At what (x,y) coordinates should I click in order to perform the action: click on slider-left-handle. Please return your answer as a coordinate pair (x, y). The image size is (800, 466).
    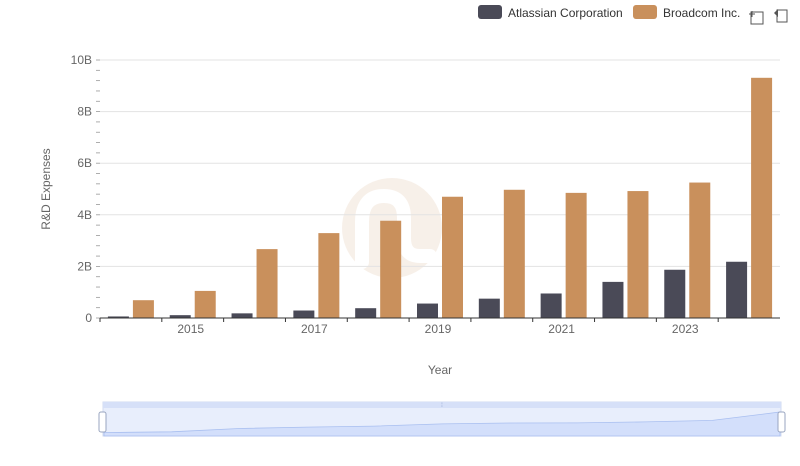
    Looking at the image, I should click on (102, 422).